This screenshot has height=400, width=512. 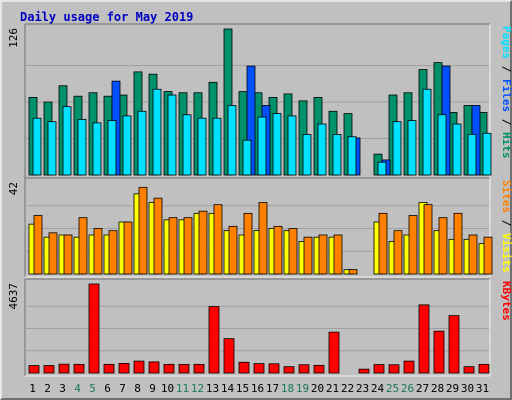 What do you see at coordinates (392, 388) in the screenshot?
I see `x-tick-label: 25` at bounding box center [392, 388].